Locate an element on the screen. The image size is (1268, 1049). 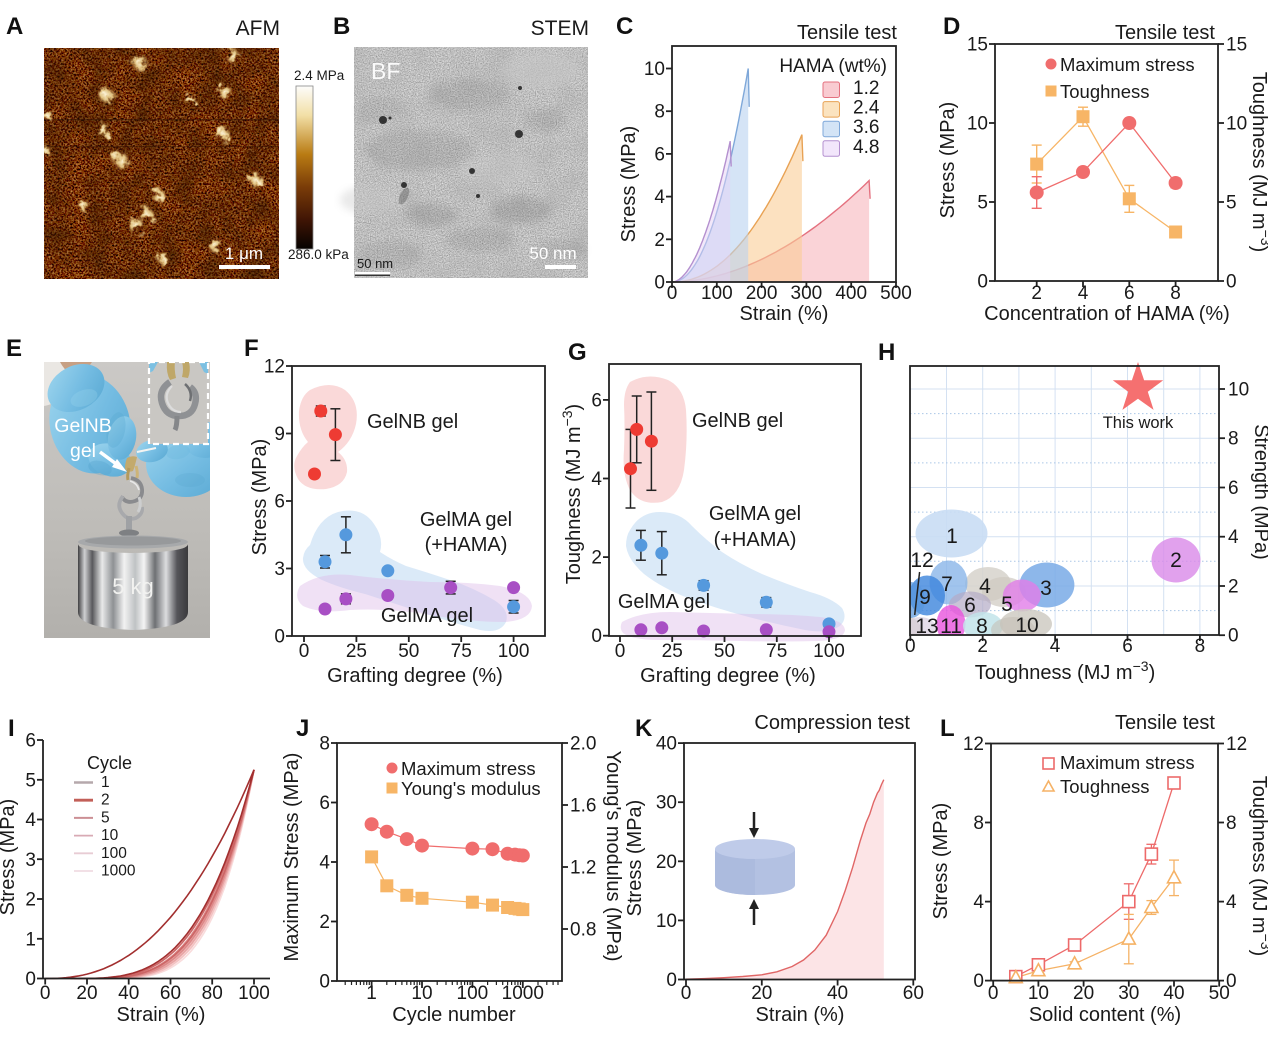
svg-text: 400 is located at coordinates (851, 293).